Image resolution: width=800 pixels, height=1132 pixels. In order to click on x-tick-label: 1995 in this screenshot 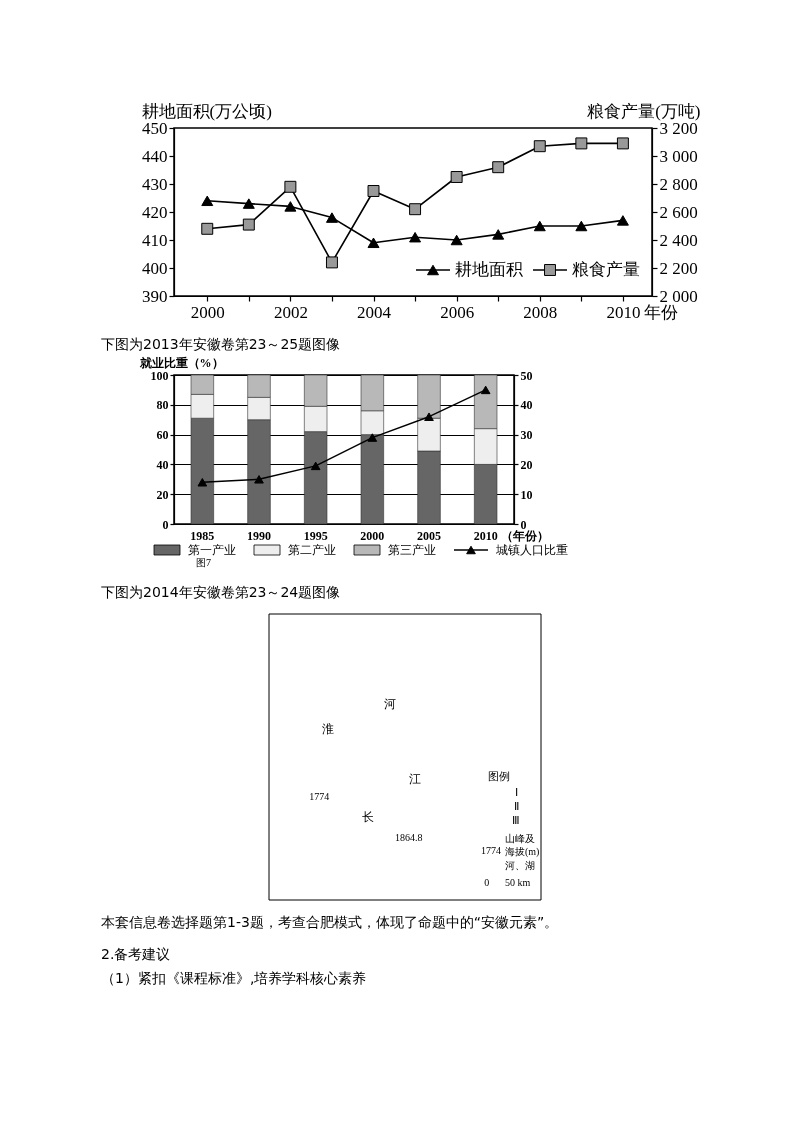, I will do `click(315, 535)`.